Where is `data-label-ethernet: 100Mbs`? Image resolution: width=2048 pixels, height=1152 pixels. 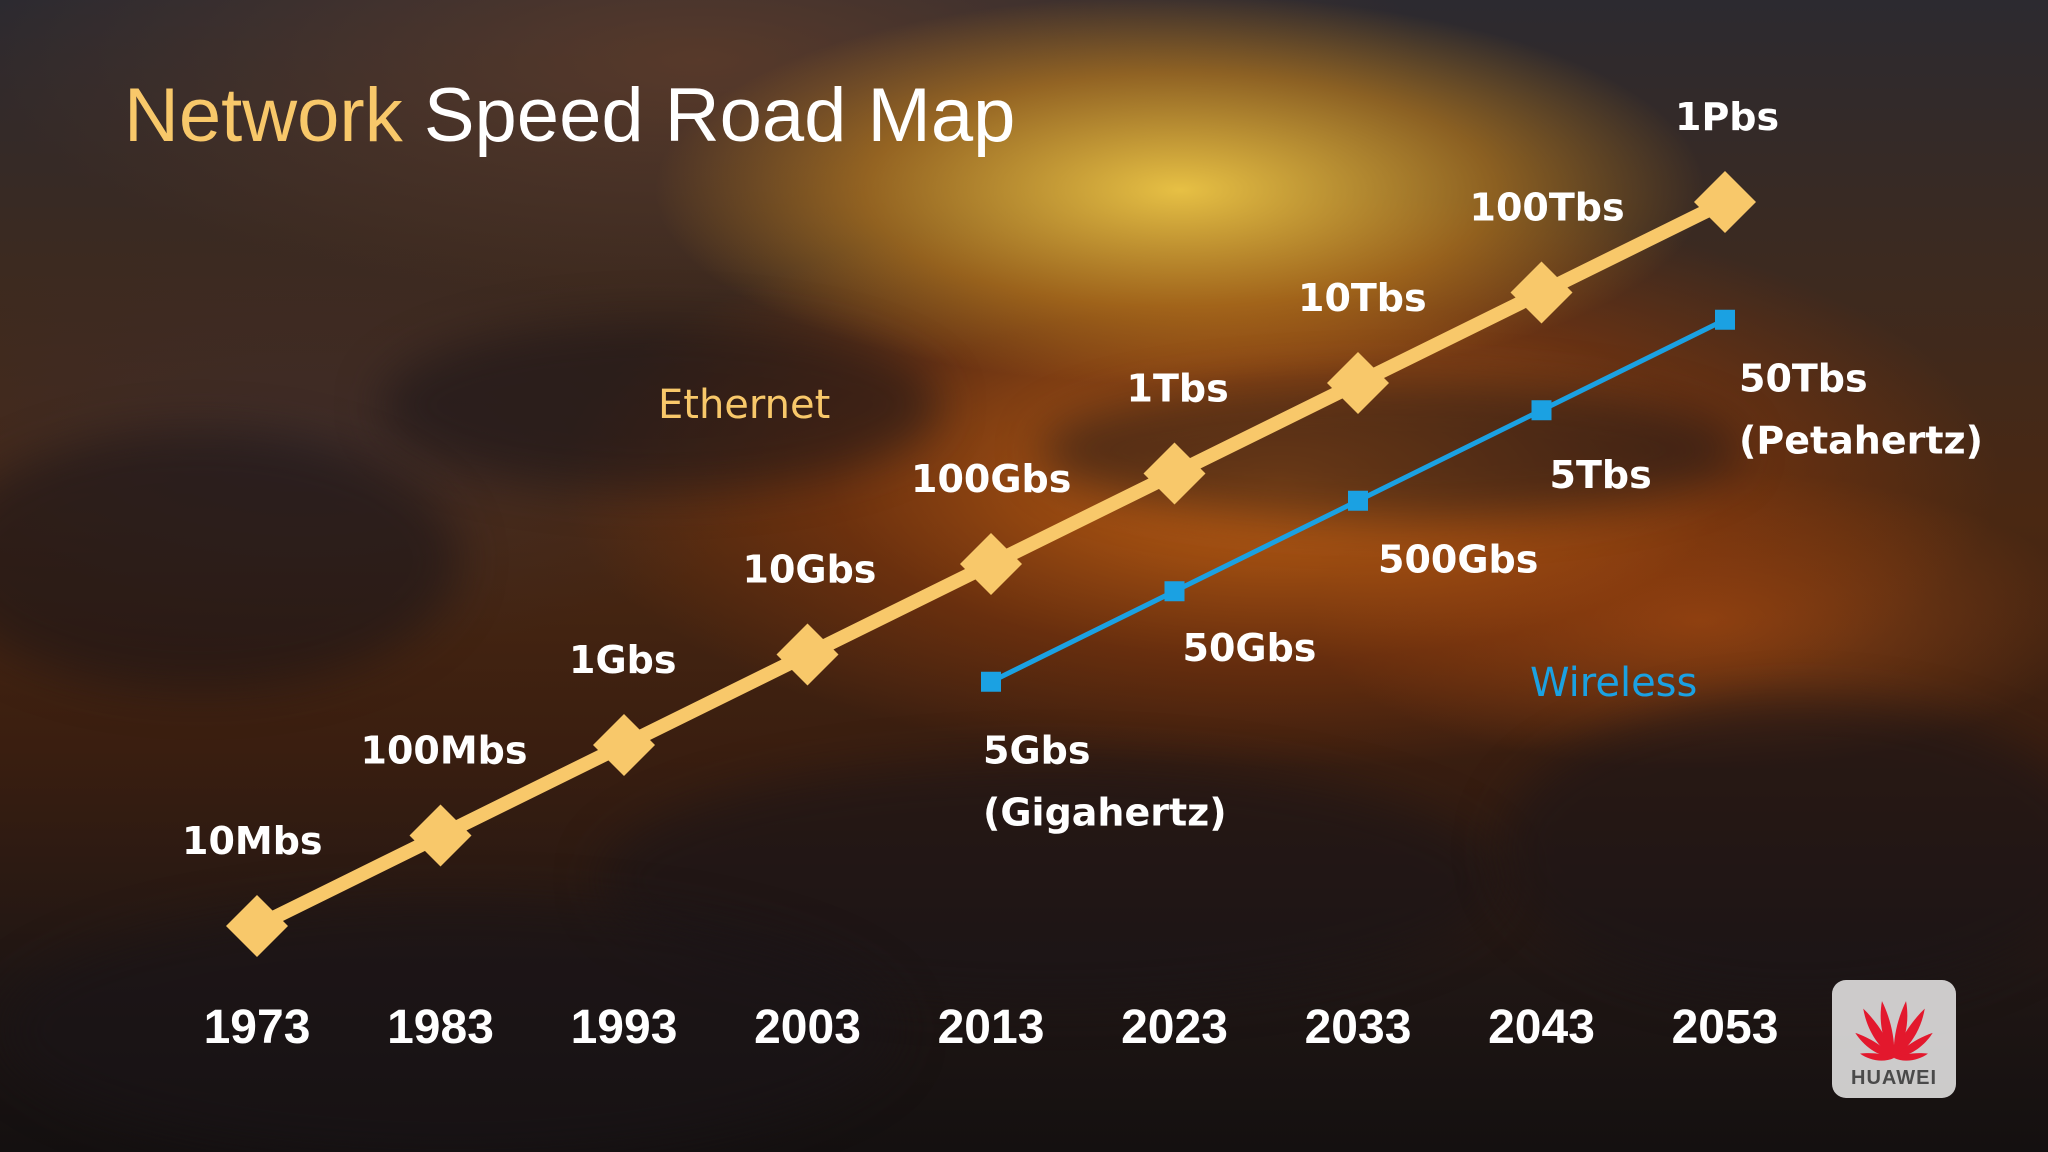
data-label-ethernet: 100Mbs is located at coordinates (444, 751).